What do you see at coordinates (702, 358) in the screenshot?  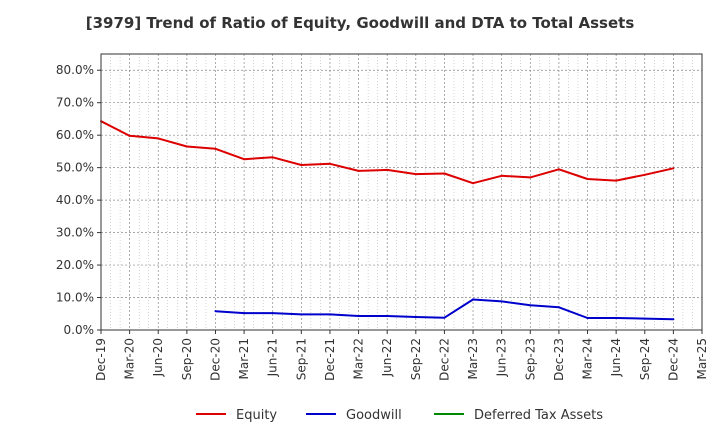 I see `x-tick-label-21: Mar-25` at bounding box center [702, 358].